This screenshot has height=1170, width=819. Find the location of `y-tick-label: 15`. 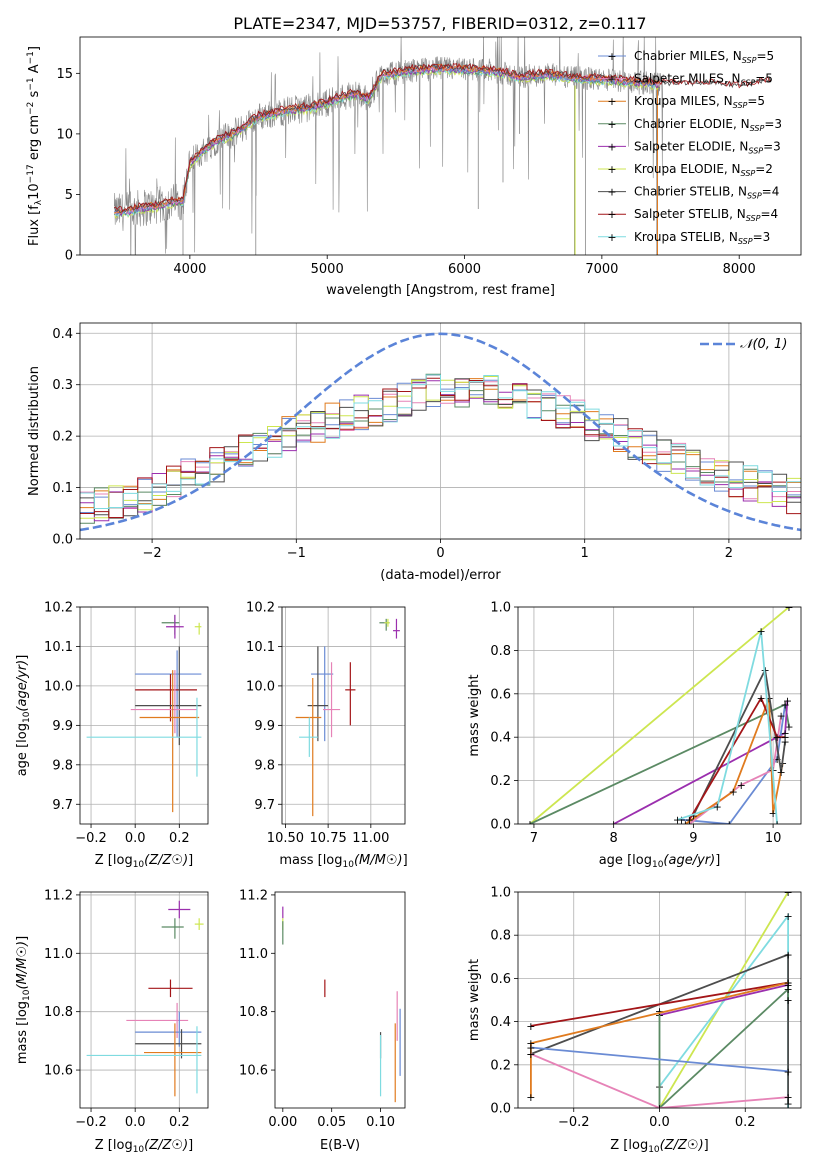

y-tick-label: 15 is located at coordinates (64, 74).